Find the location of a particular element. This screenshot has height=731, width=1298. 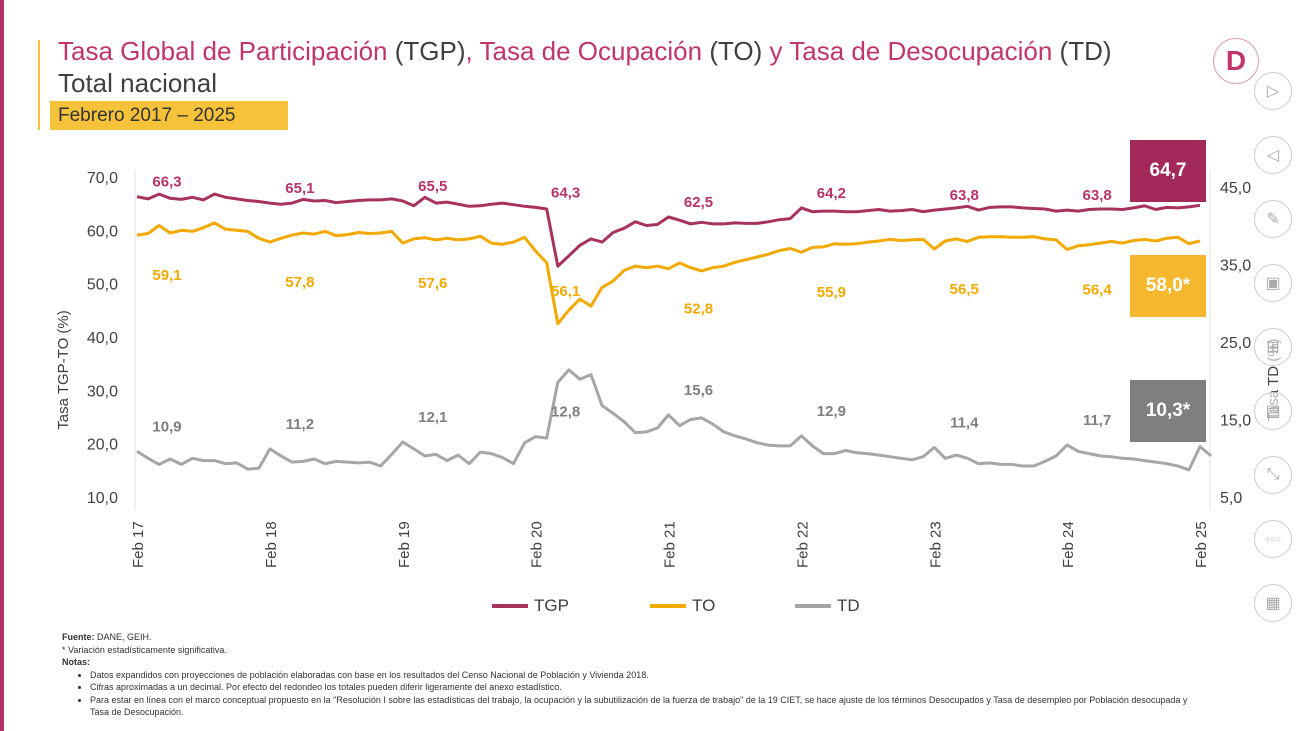

td-latest-value-box: 10,3* is located at coordinates (1168, 411).